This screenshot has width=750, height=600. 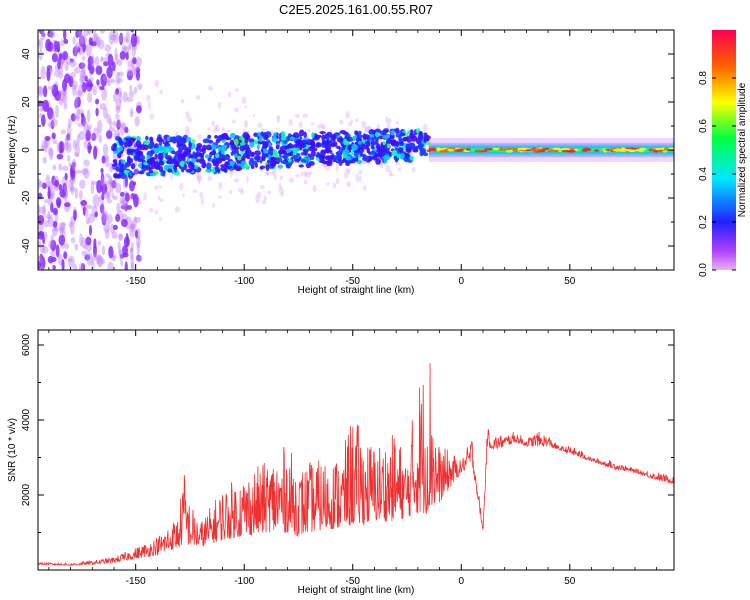 What do you see at coordinates (703, 270) in the screenshot?
I see `colorbar-tick-label: 0.0` at bounding box center [703, 270].